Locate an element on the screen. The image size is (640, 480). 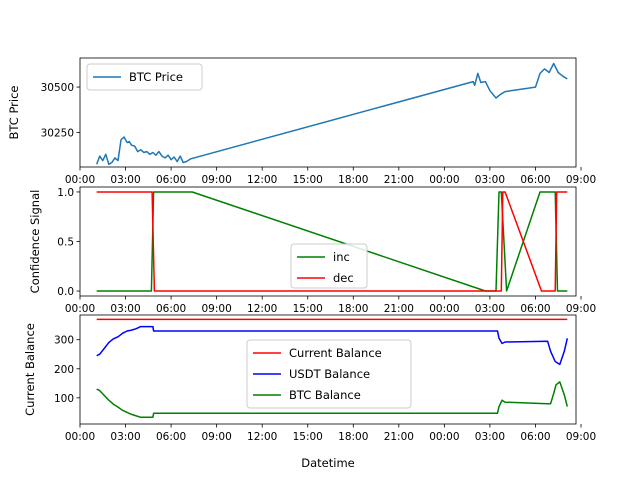
legend-frame is located at coordinates (329, 266).